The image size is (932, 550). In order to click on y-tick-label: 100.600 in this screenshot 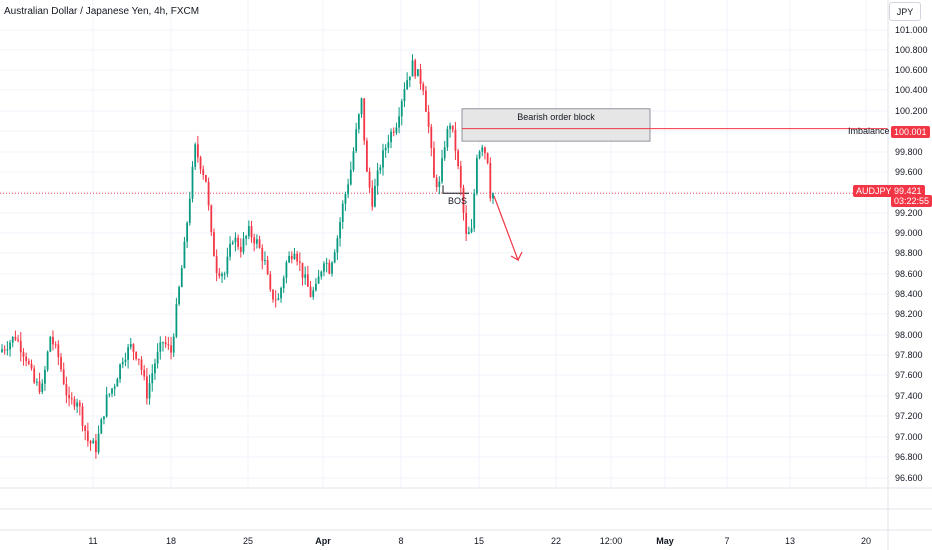, I will do `click(911, 70)`.